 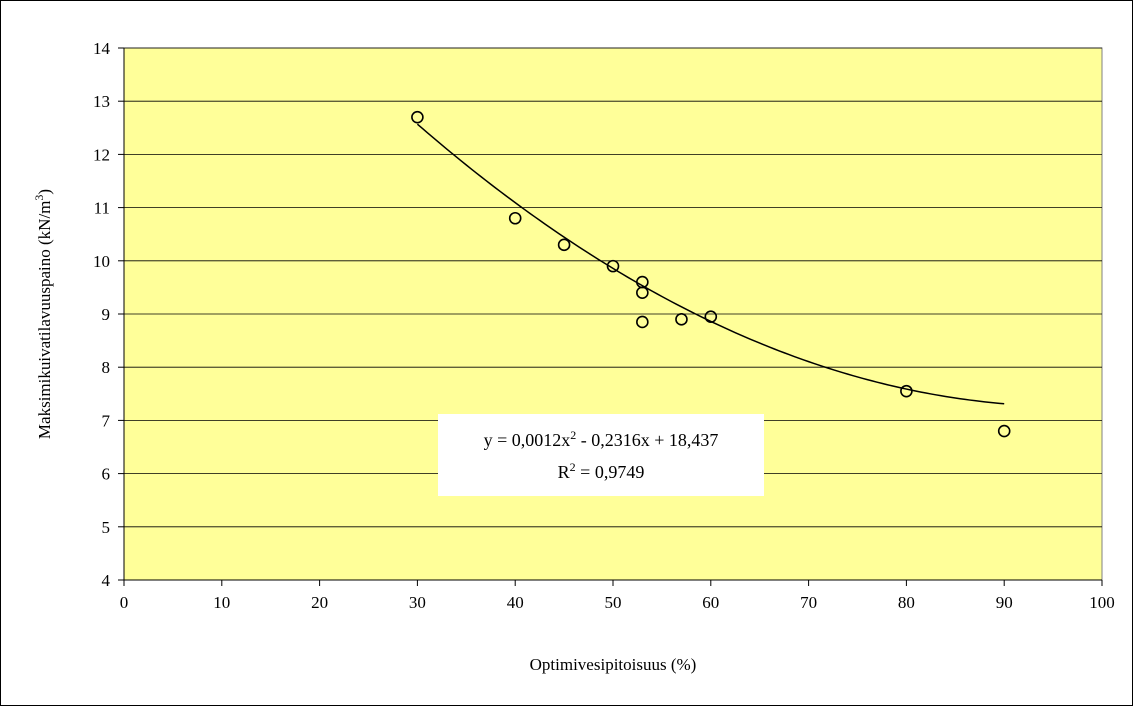 I want to click on r2-part-1: R, so click(x=564, y=472).